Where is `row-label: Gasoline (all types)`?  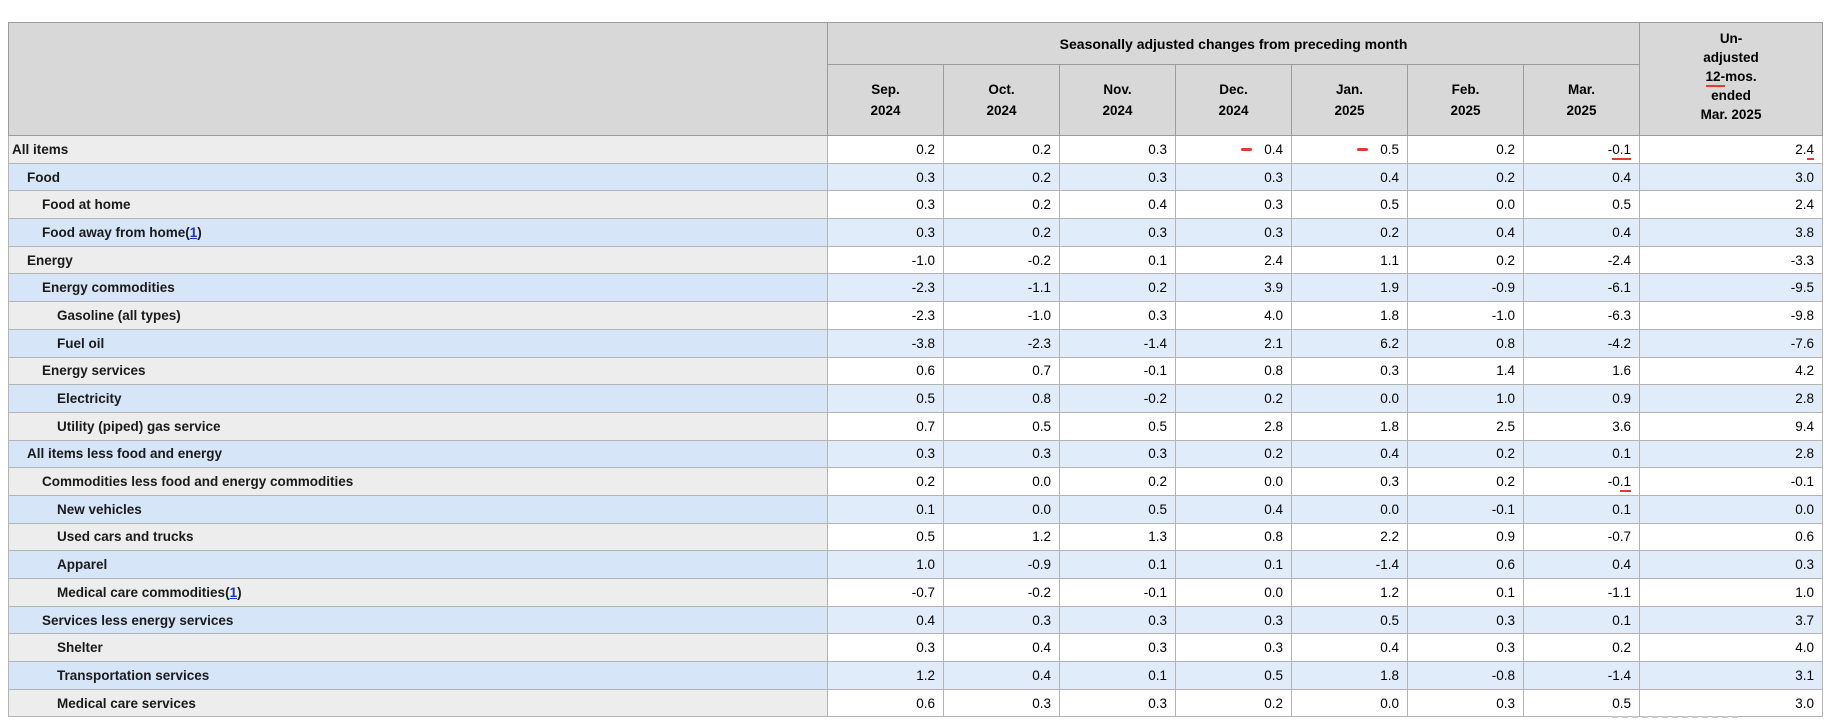 row-label: Gasoline (all types) is located at coordinates (418, 315).